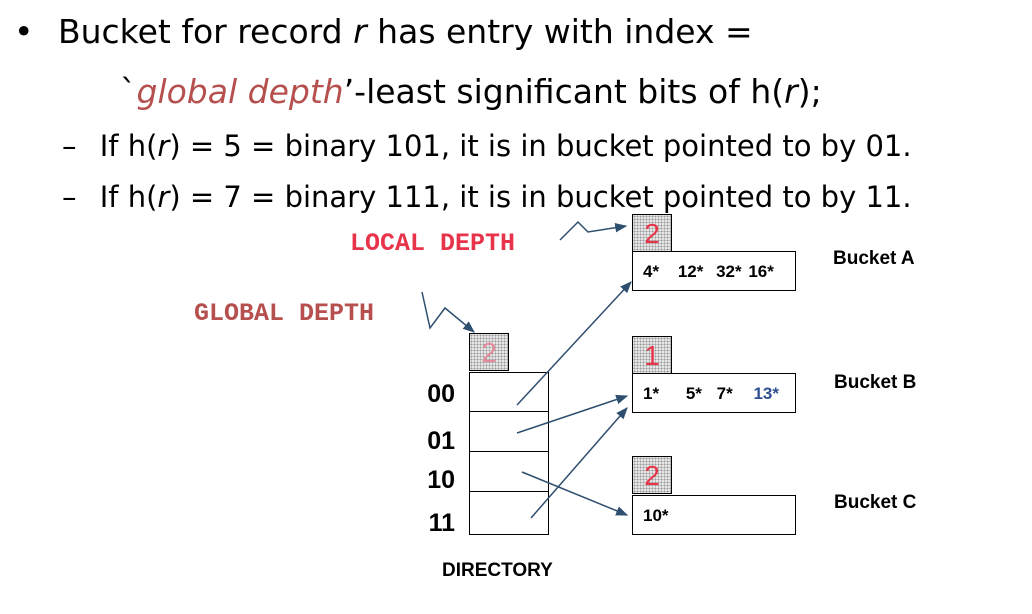 The height and width of the screenshot is (614, 1032). What do you see at coordinates (559, 31) in the screenshot?
I see `bullet-main-post: has entry with index =` at bounding box center [559, 31].